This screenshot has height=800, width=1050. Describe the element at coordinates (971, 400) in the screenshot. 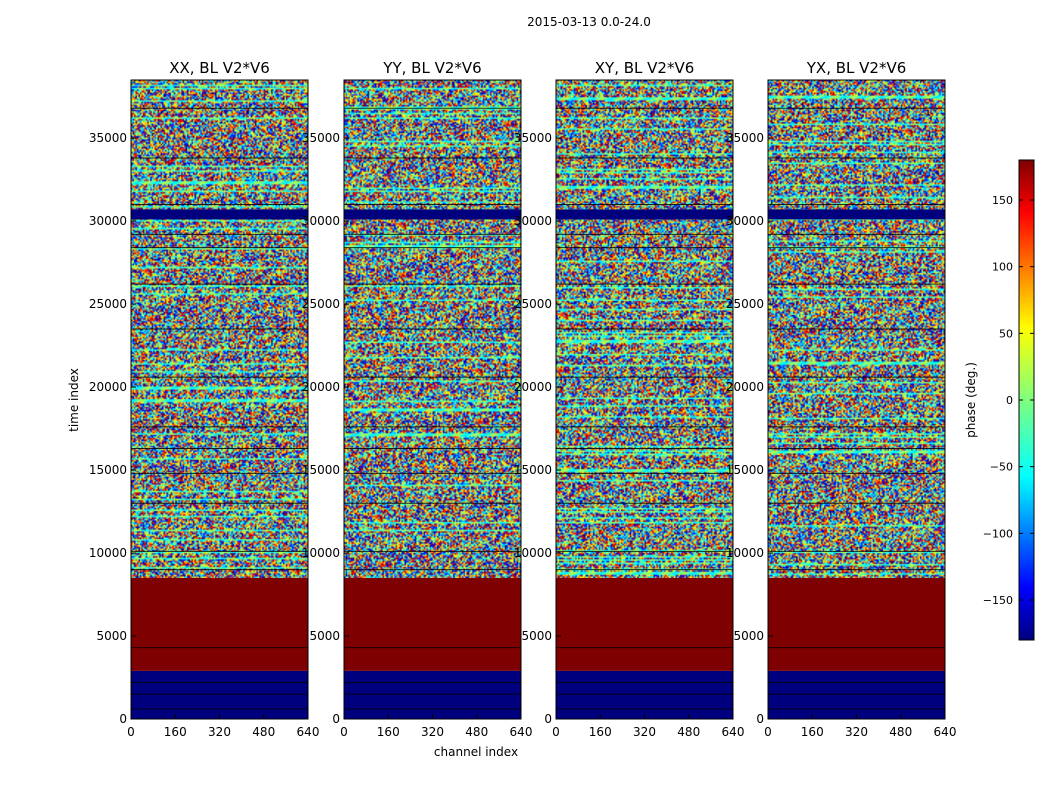

I see `colorbar-label: phase (deg.)` at that location.